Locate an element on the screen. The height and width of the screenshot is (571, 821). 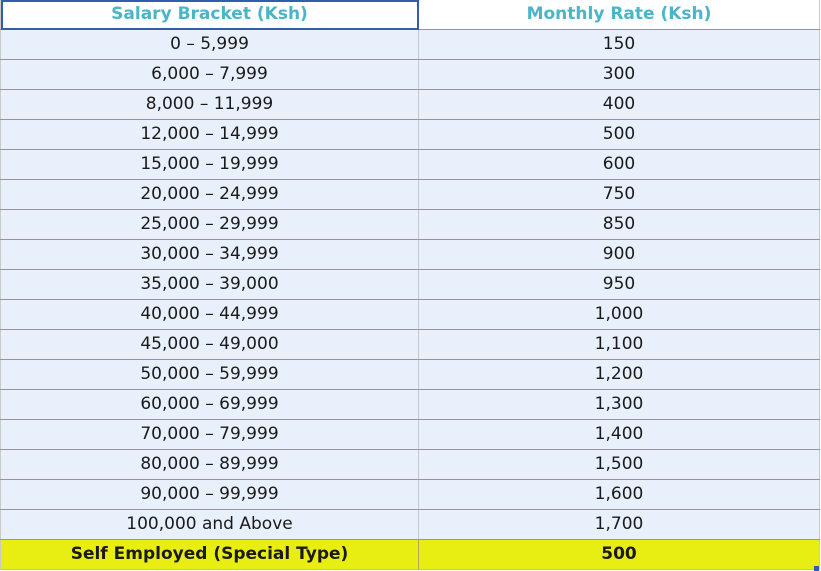
special-bracket-cell: Self Employed (Special Type) is located at coordinates (209, 554).